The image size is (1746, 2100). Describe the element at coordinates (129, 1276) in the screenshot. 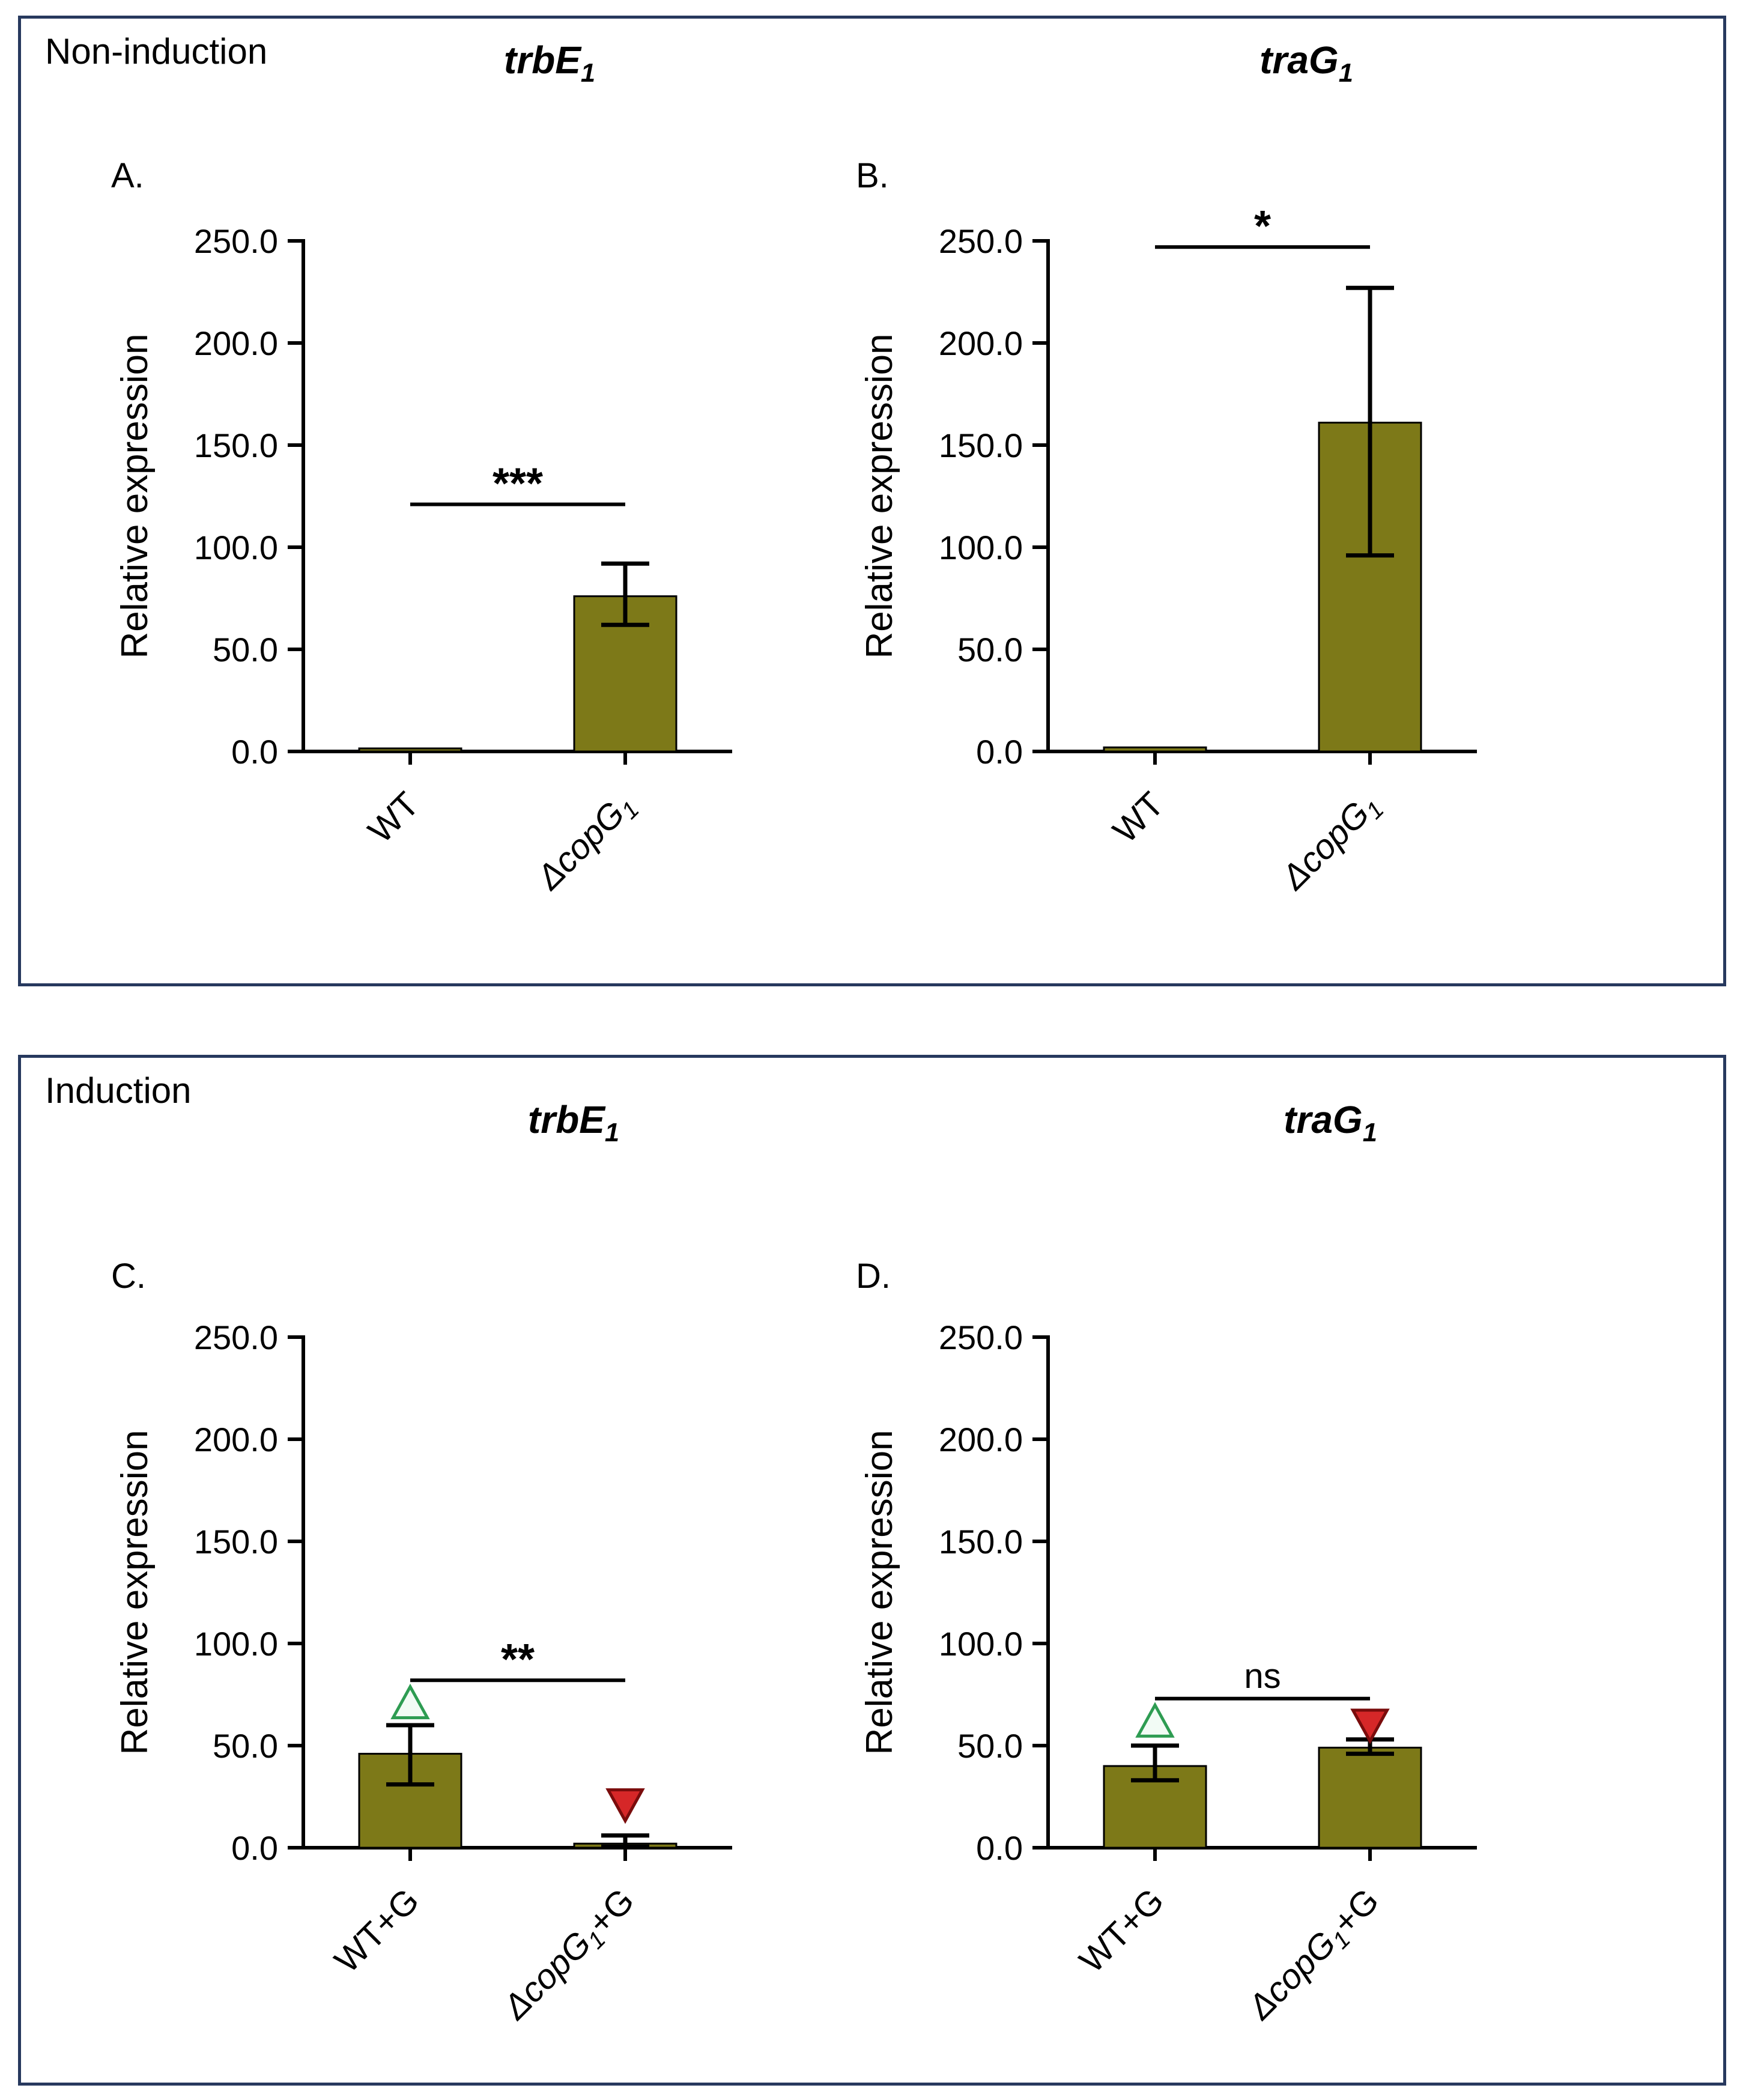

I see `panel-letter-C: C.` at that location.